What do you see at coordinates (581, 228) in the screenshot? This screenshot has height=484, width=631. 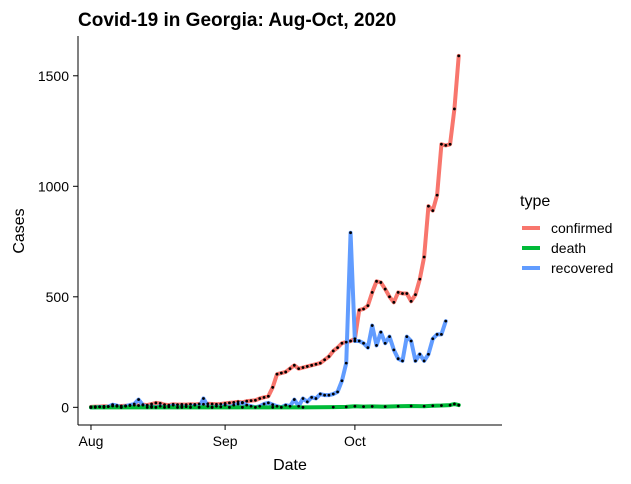 I see `legend-label-confirmed: confirmed` at bounding box center [581, 228].